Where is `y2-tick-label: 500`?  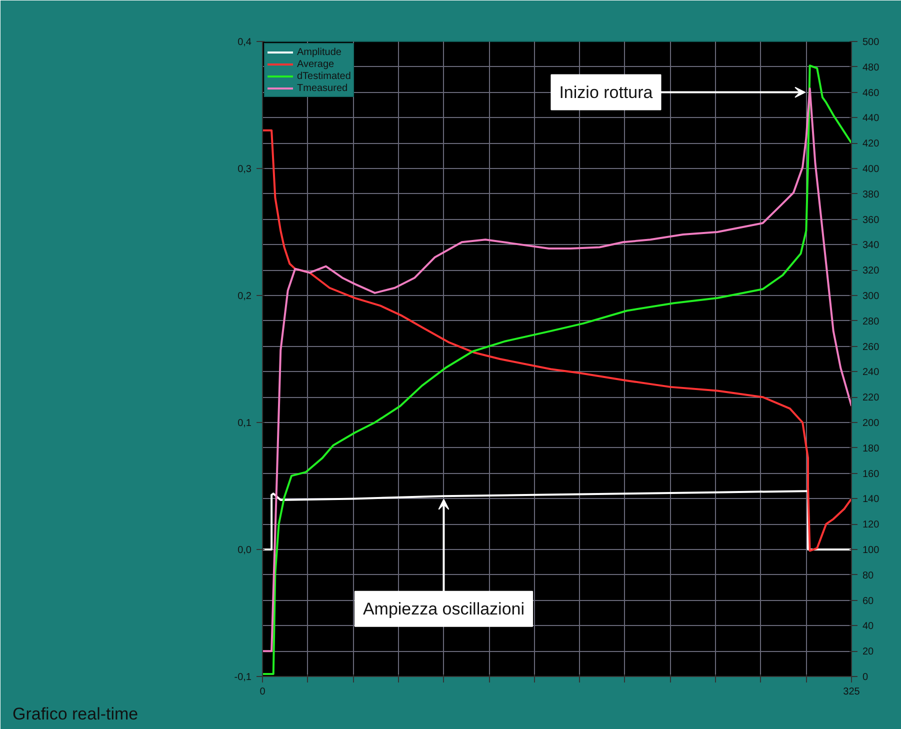
y2-tick-label: 500 is located at coordinates (871, 42).